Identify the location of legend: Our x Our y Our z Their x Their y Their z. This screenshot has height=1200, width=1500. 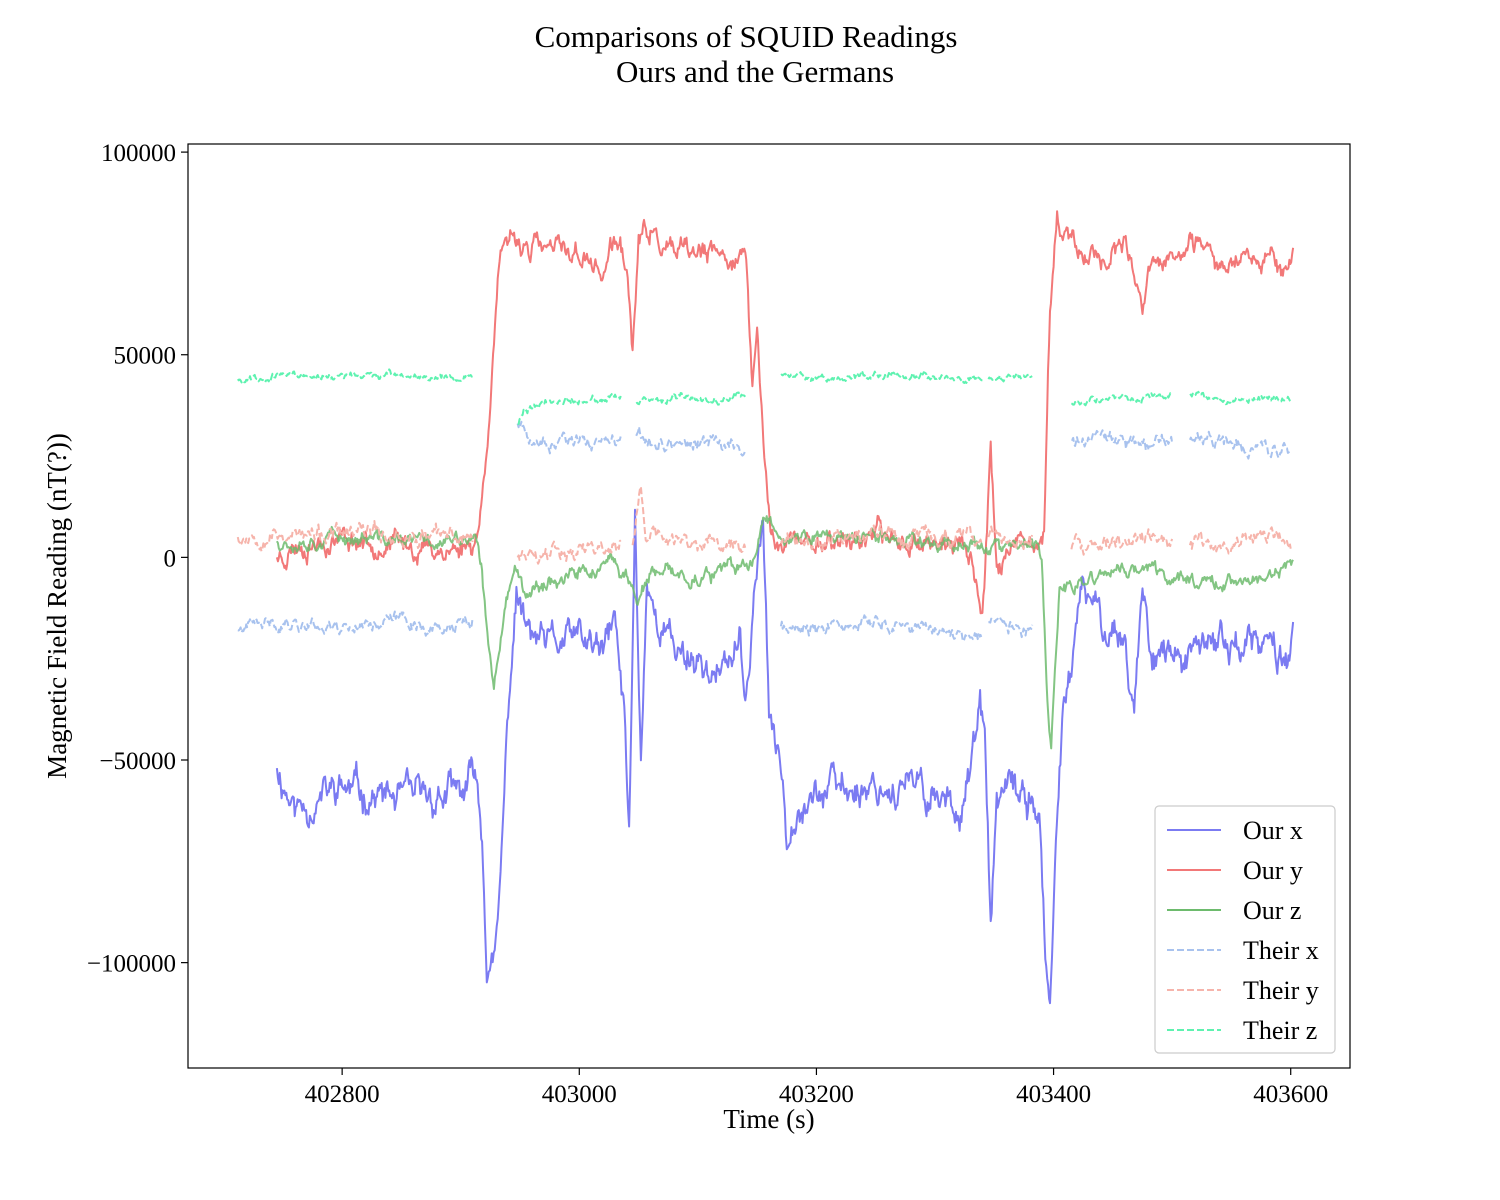
(1245, 929).